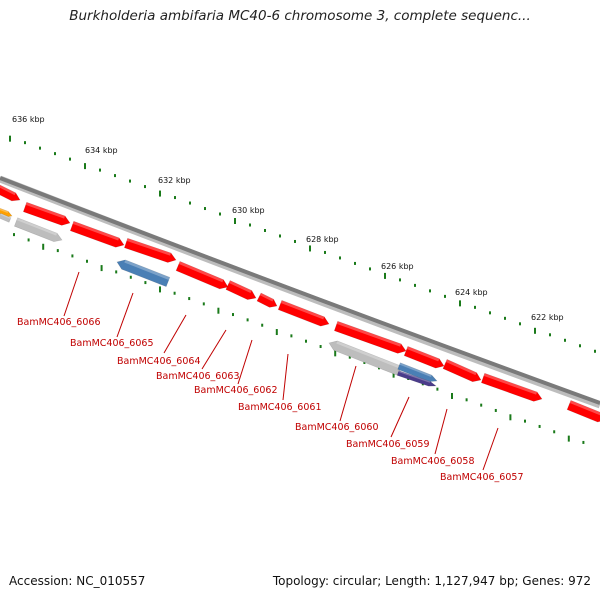 Image resolution: width=600 pixels, height=600 pixels. I want to click on kbp-label: 628 kbp, so click(322, 239).